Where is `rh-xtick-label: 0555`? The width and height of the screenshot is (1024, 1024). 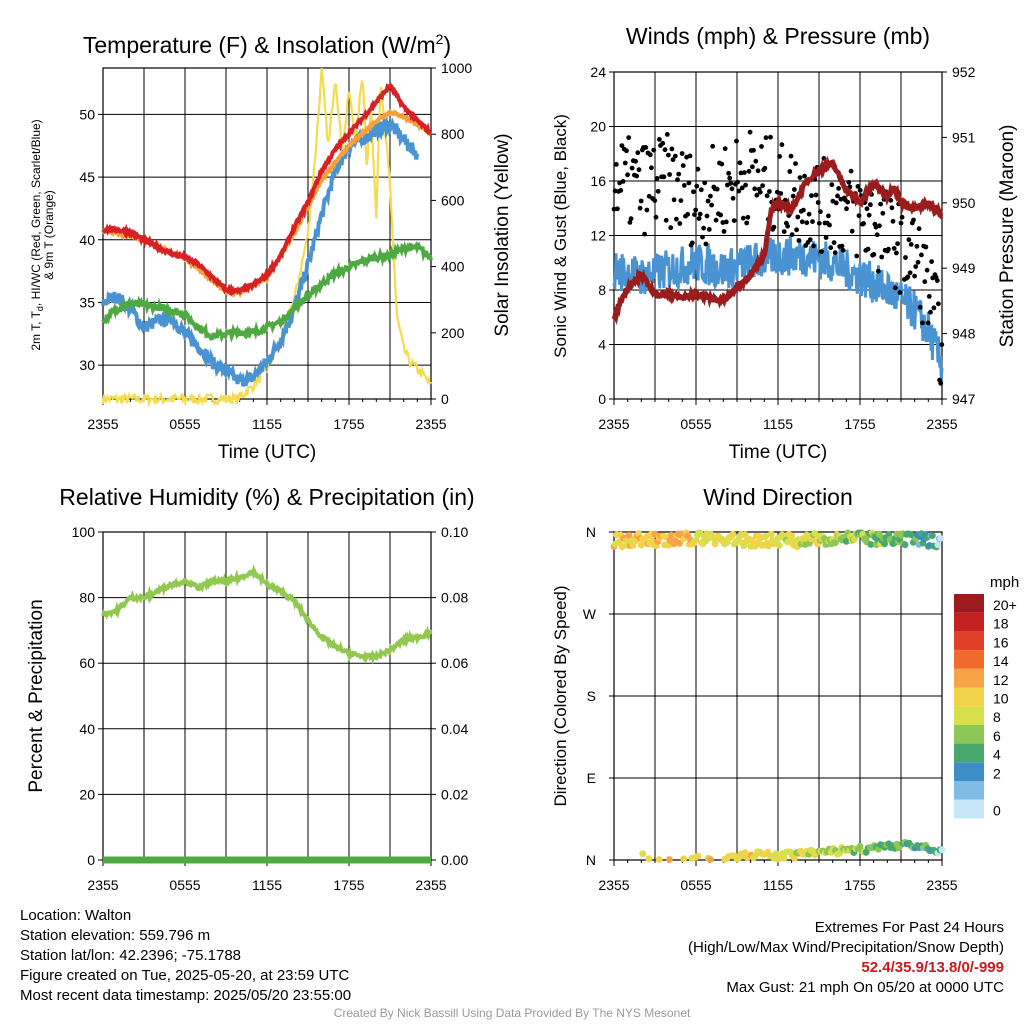 rh-xtick-label: 0555 is located at coordinates (184, 885).